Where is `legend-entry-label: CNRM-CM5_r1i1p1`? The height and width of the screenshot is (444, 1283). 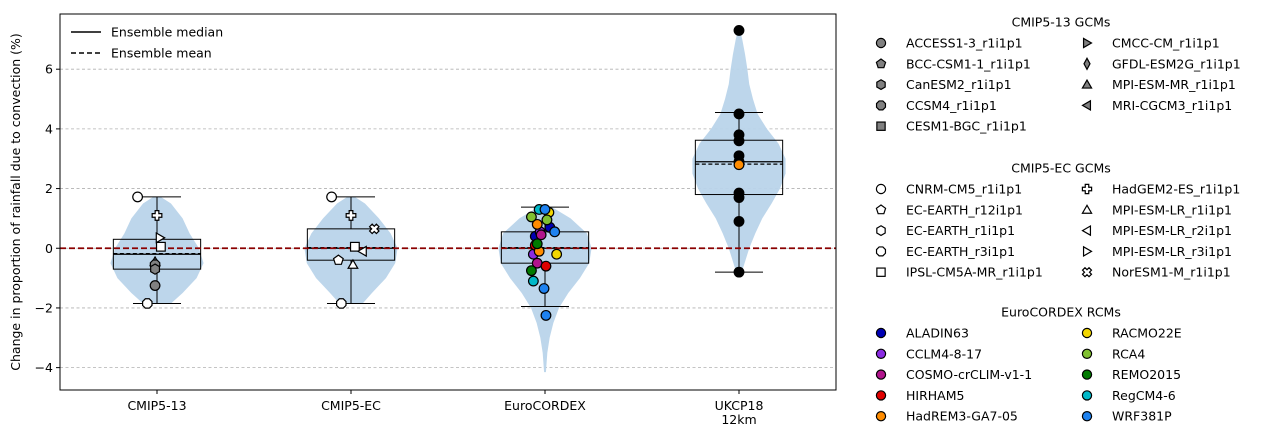 legend-entry-label: CNRM-CM5_r1i1p1 is located at coordinates (964, 189).